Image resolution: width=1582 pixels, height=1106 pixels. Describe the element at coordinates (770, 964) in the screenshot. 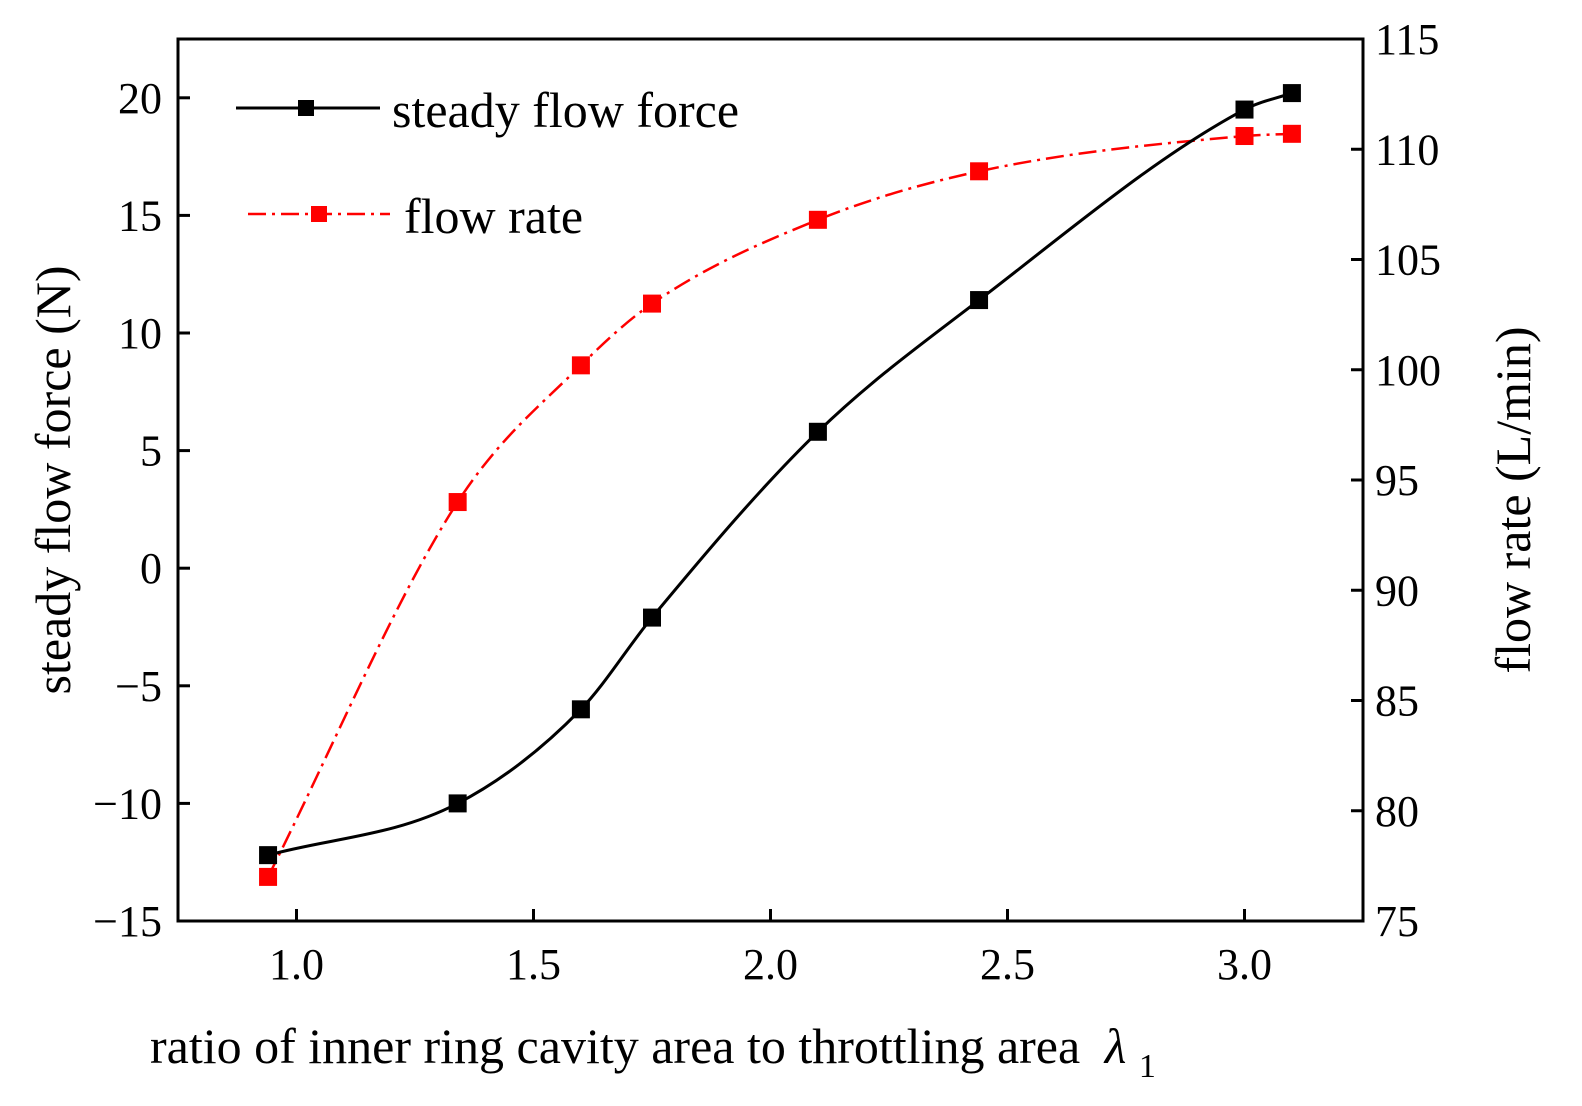

I see `x-tick-label: 2.0` at that location.